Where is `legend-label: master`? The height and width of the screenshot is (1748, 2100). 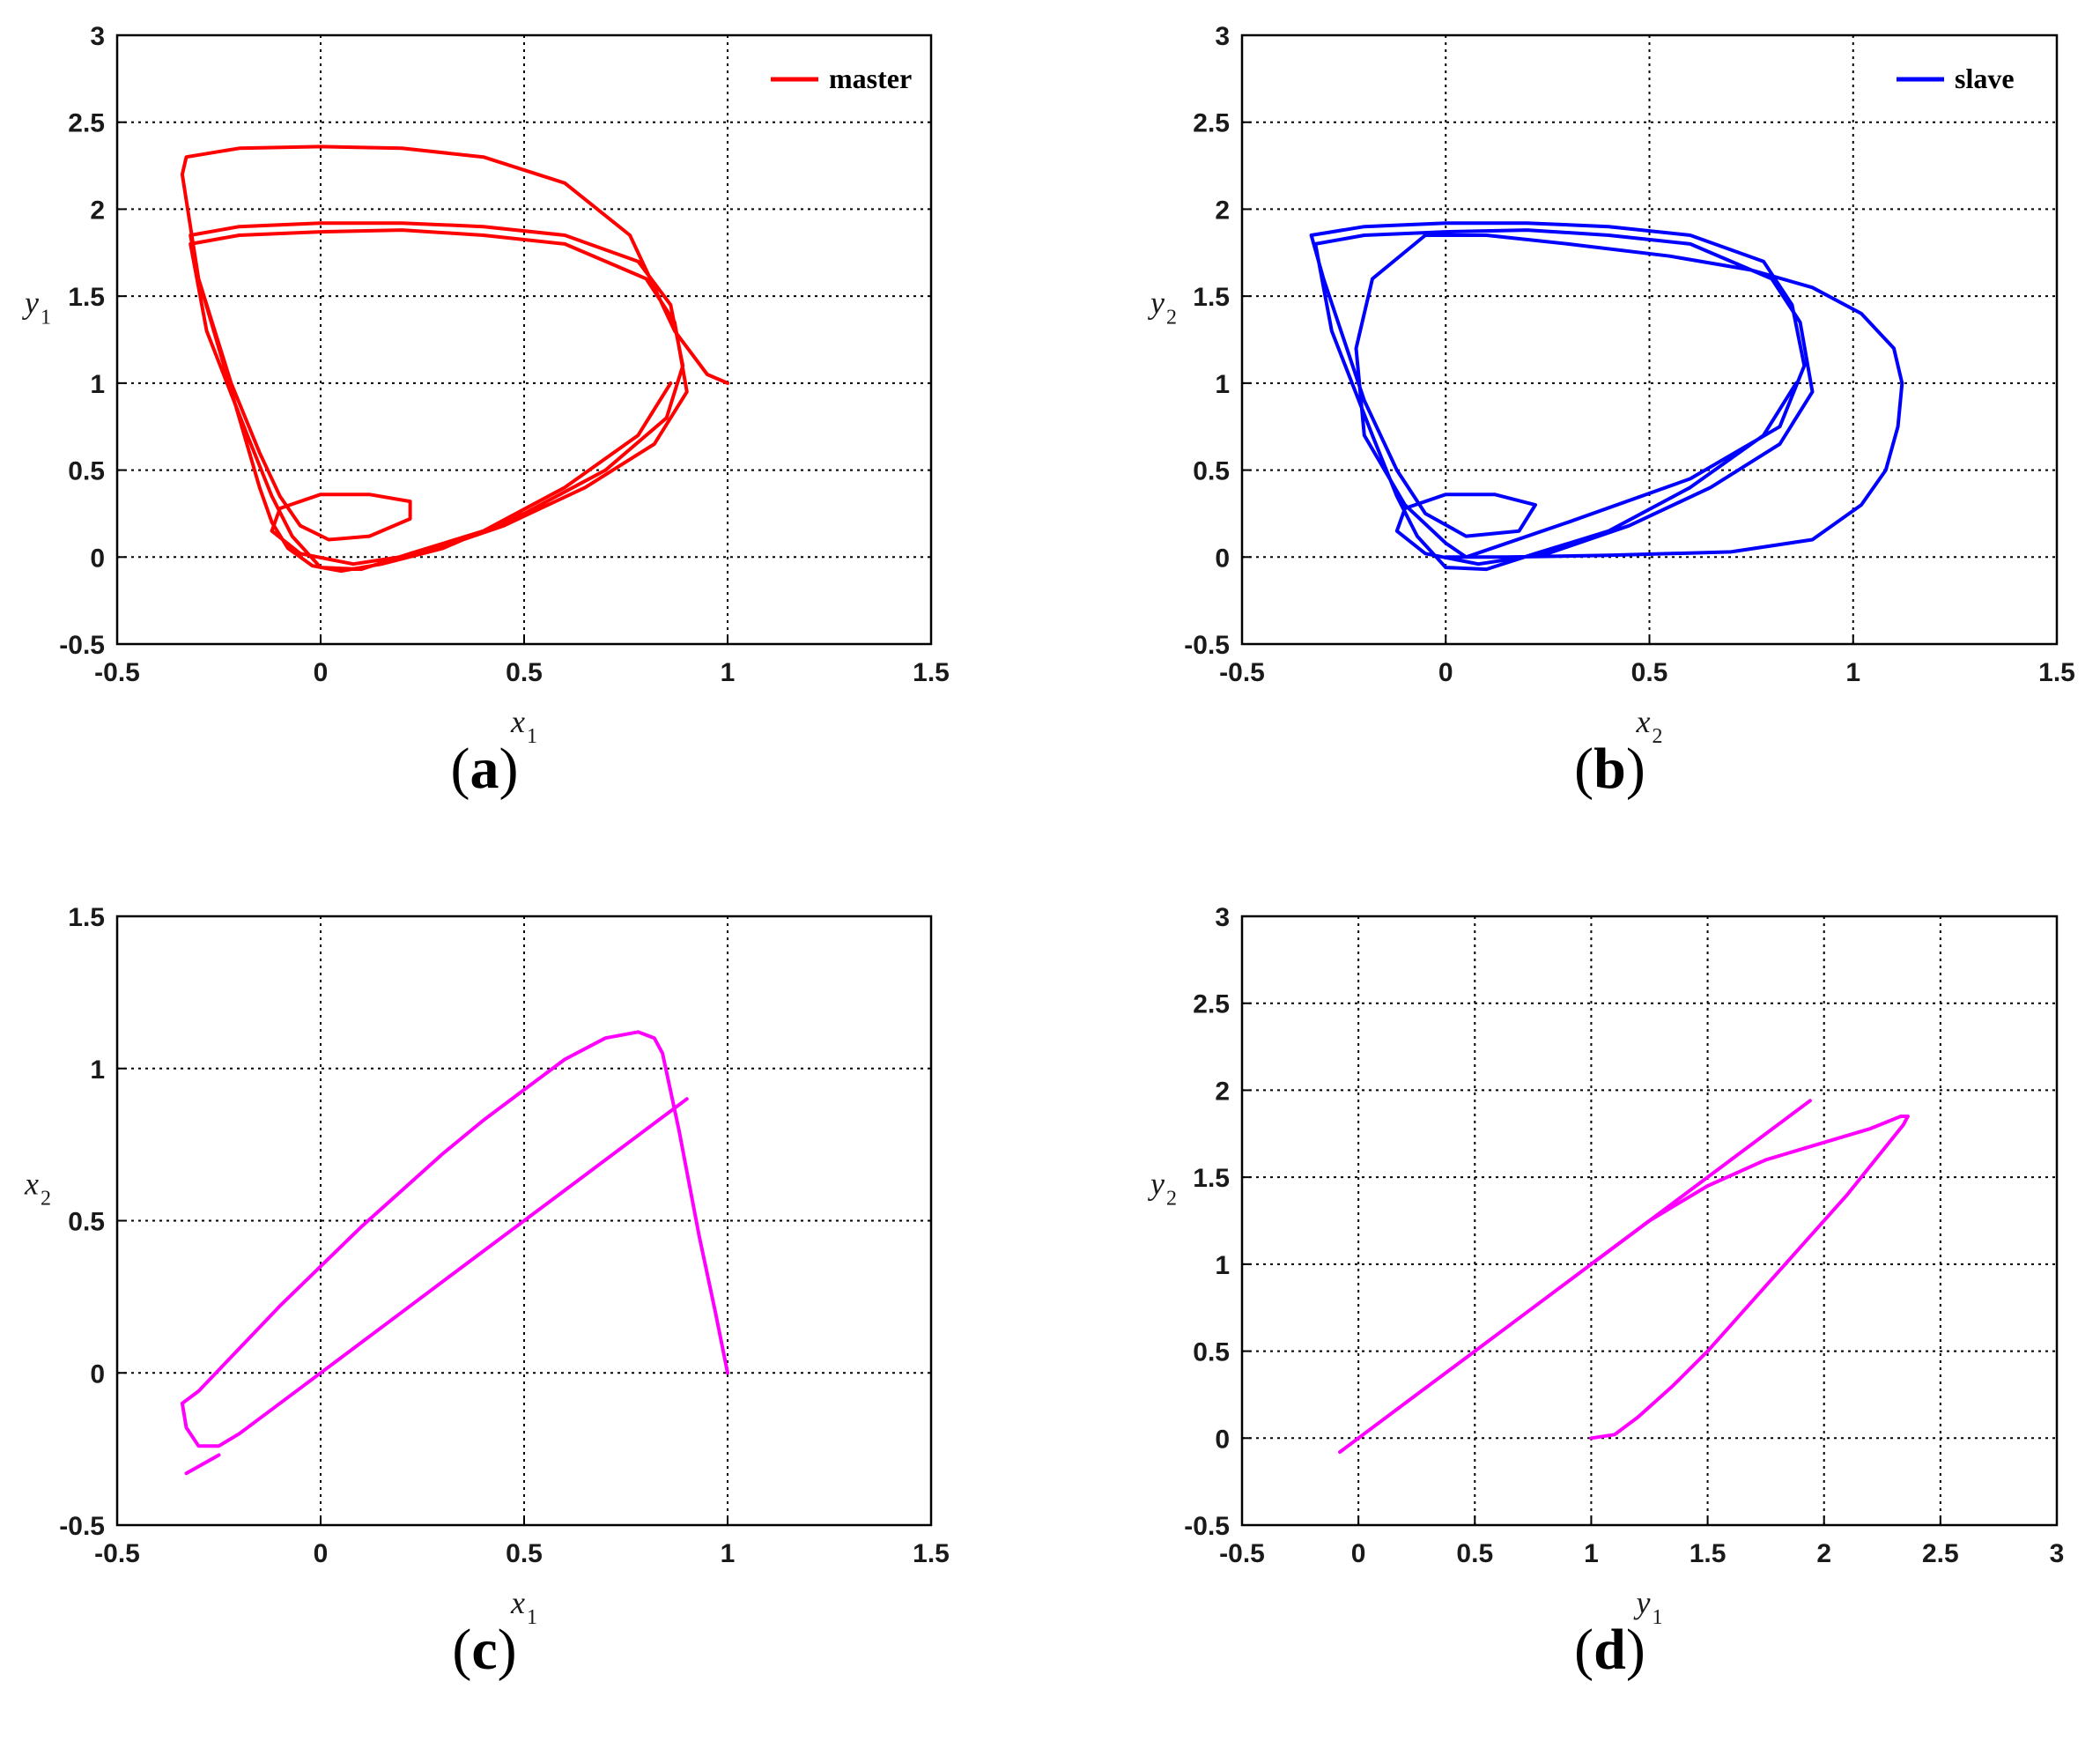 legend-label: master is located at coordinates (870, 78).